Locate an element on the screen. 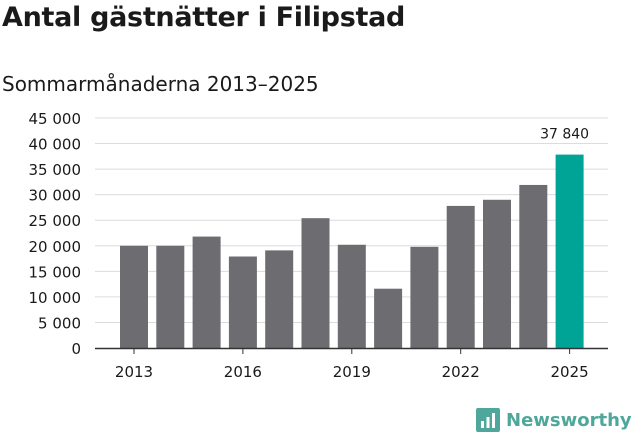  y-tick-label: 30 000 is located at coordinates (55, 196).